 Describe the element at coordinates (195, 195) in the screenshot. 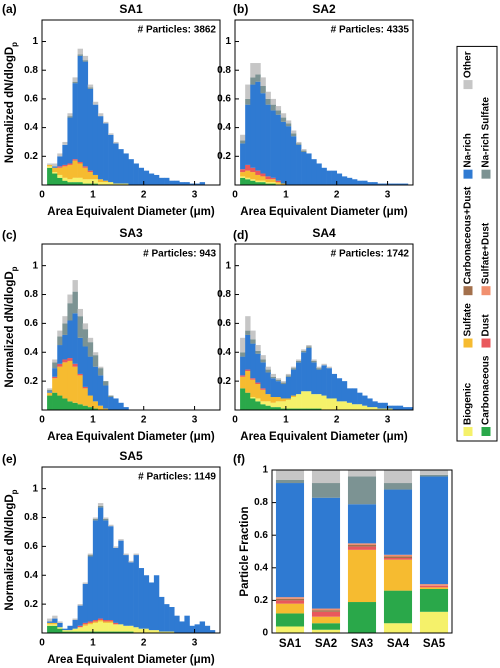

I see `x-tick-label: 3` at that location.